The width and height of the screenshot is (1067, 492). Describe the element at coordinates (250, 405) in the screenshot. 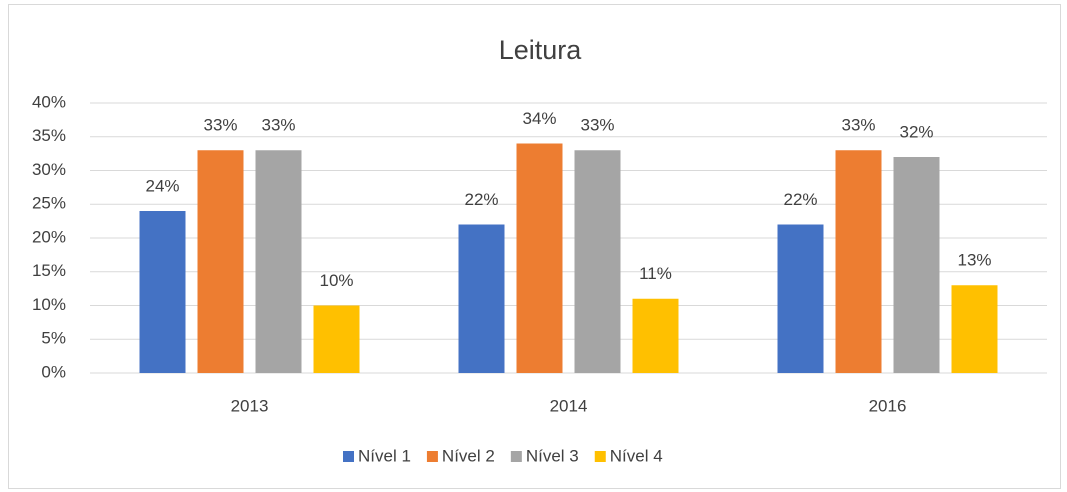

I see `x-tick-label: 2013` at that location.